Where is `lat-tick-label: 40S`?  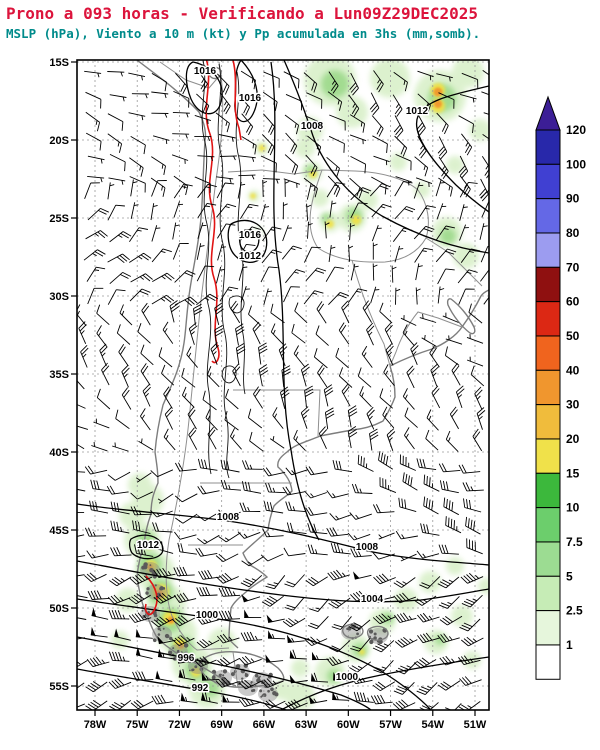
lat-tick-label: 40S is located at coordinates (59, 453).